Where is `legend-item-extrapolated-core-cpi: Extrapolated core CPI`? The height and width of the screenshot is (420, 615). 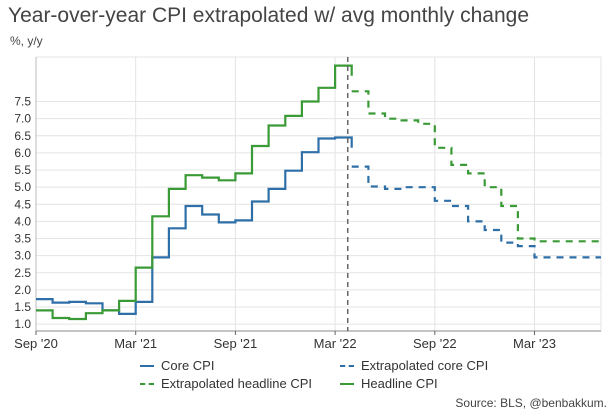 legend-item-extrapolated-core-cpi: Extrapolated core CPI is located at coordinates (414, 365).